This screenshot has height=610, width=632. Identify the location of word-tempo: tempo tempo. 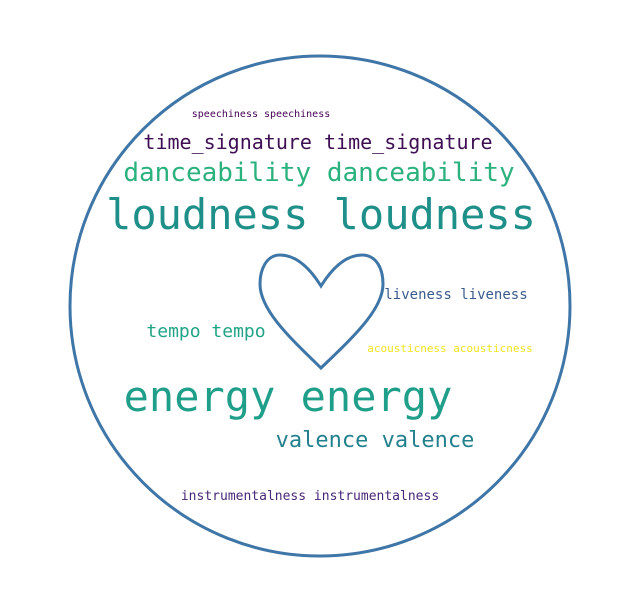
(206, 331).